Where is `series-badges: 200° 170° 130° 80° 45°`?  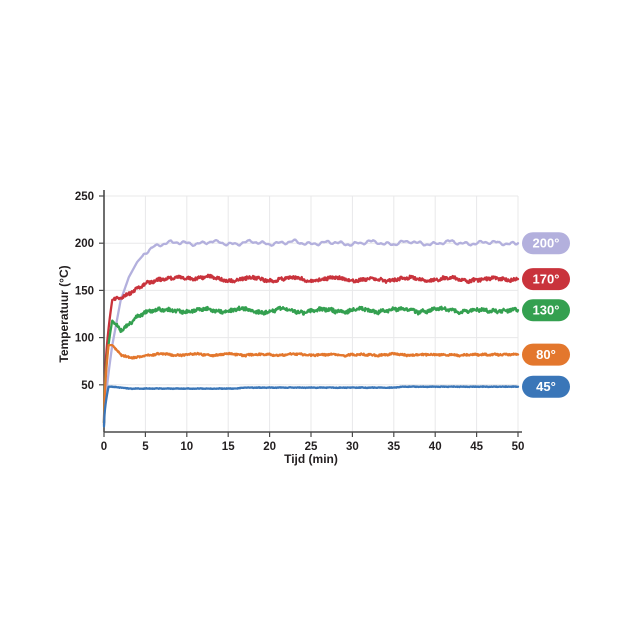
series-badges: 200° 170° 130° 80° 45° is located at coordinates (546, 315).